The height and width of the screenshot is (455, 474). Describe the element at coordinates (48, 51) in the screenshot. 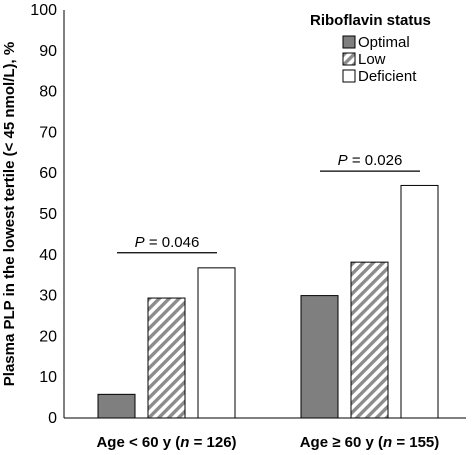

I see `y-tick-label: 90` at that location.